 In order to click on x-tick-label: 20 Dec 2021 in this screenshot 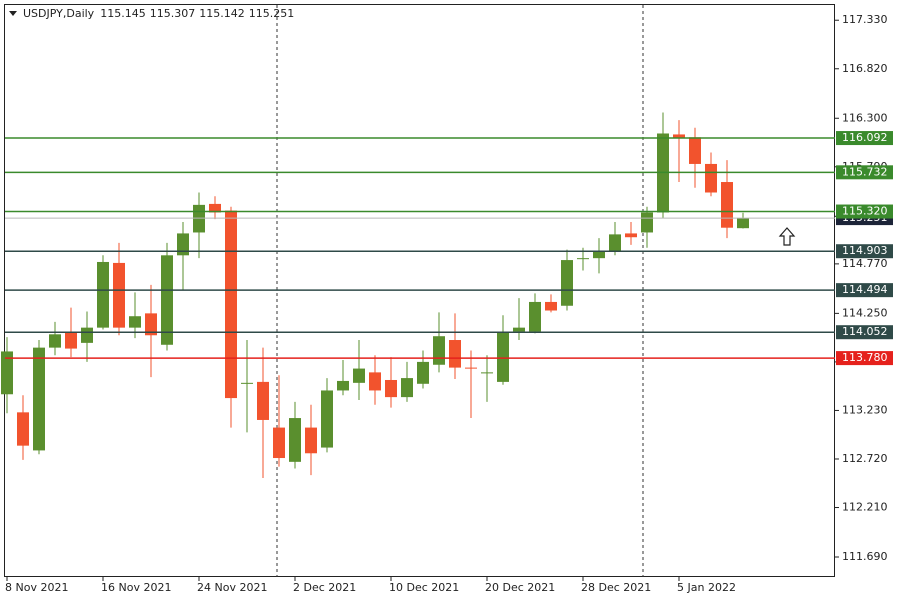, I will do `click(520, 587)`.